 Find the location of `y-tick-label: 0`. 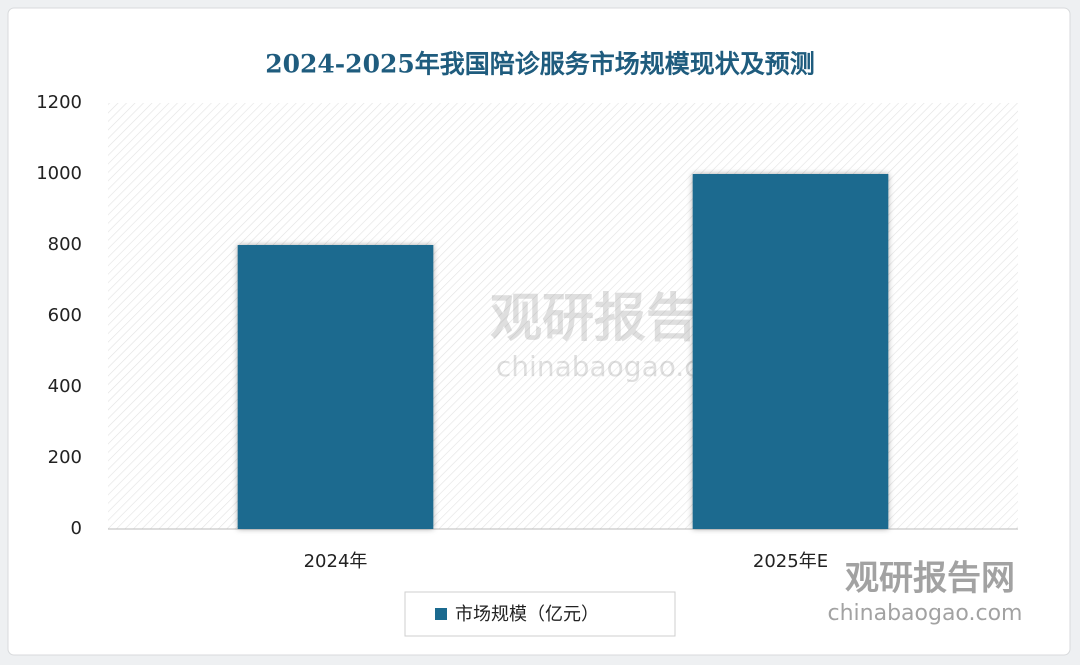

y-tick-label: 0 is located at coordinates (76, 528).